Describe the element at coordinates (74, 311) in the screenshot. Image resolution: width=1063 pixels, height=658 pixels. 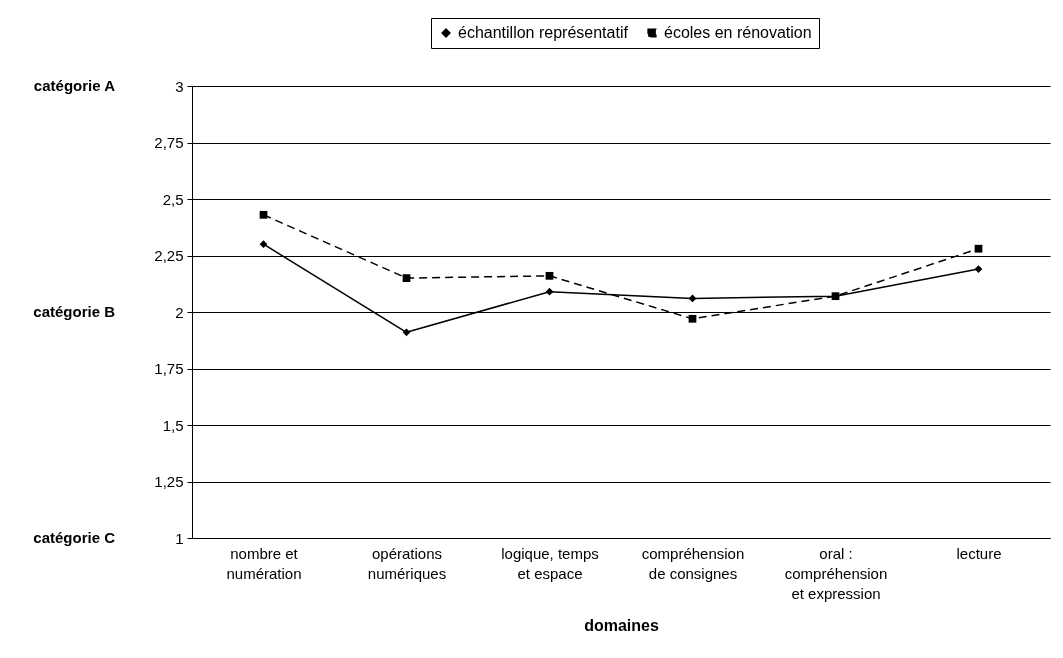
I see `text: catégorie B` at that location.